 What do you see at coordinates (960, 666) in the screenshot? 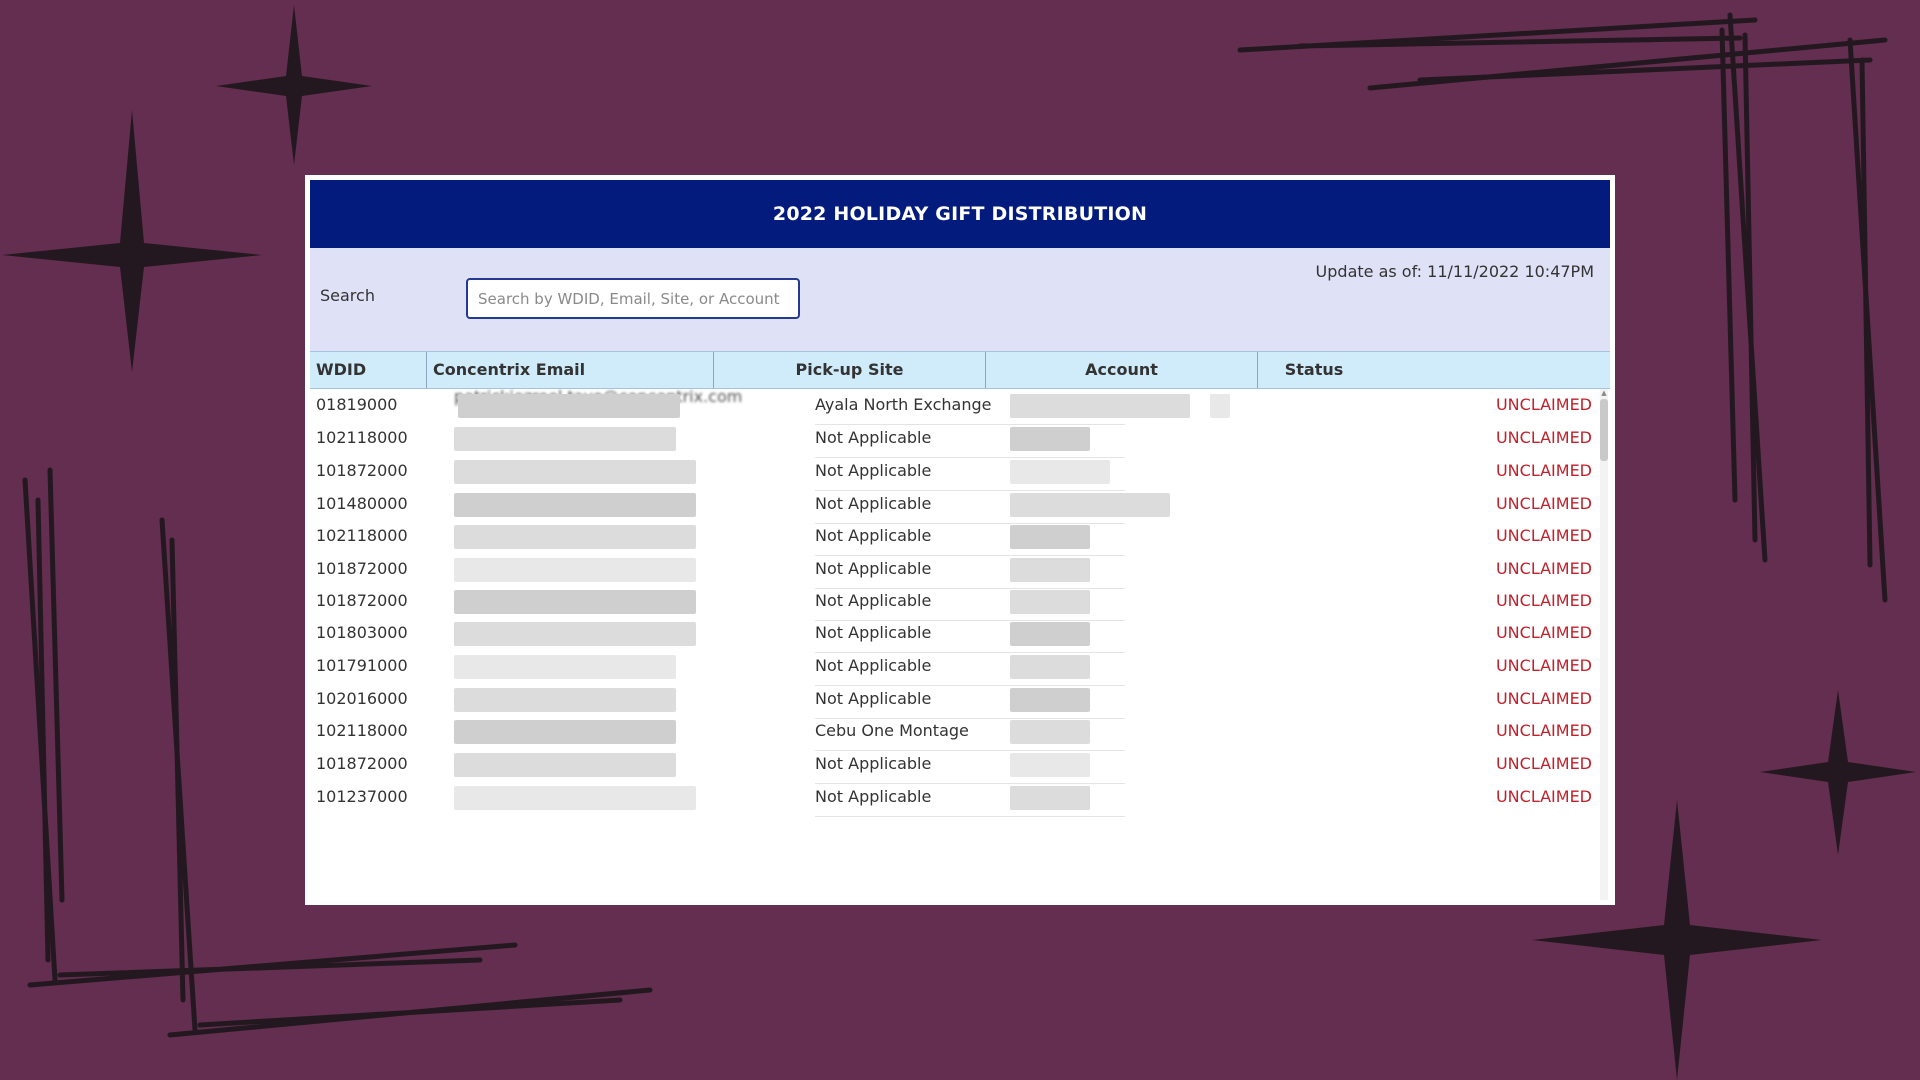
I see `table-row: 101791000 Not Applicable UNCLAIMED` at bounding box center [960, 666].